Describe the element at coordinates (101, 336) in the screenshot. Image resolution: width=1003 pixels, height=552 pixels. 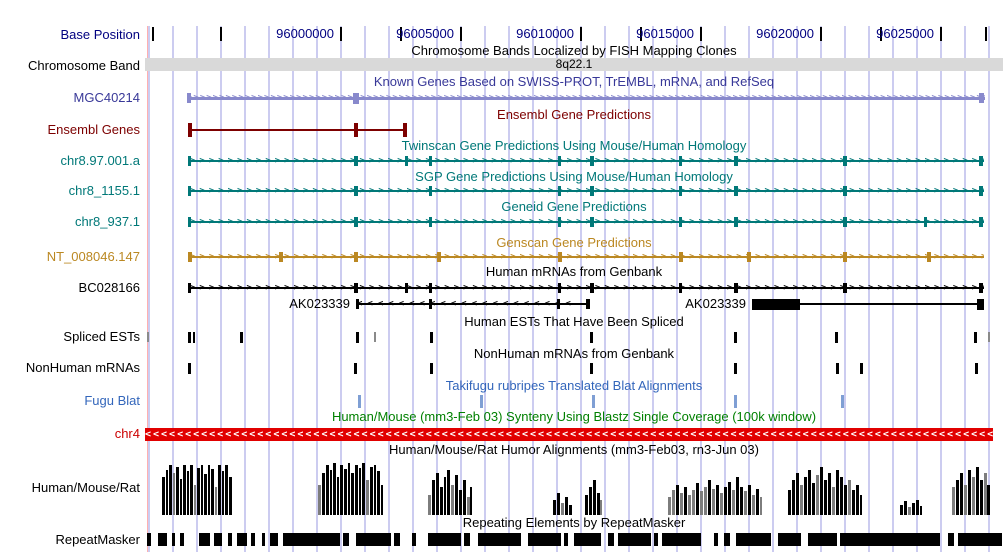
I see `track-label-spliced-ests: Spliced ESTs` at that location.